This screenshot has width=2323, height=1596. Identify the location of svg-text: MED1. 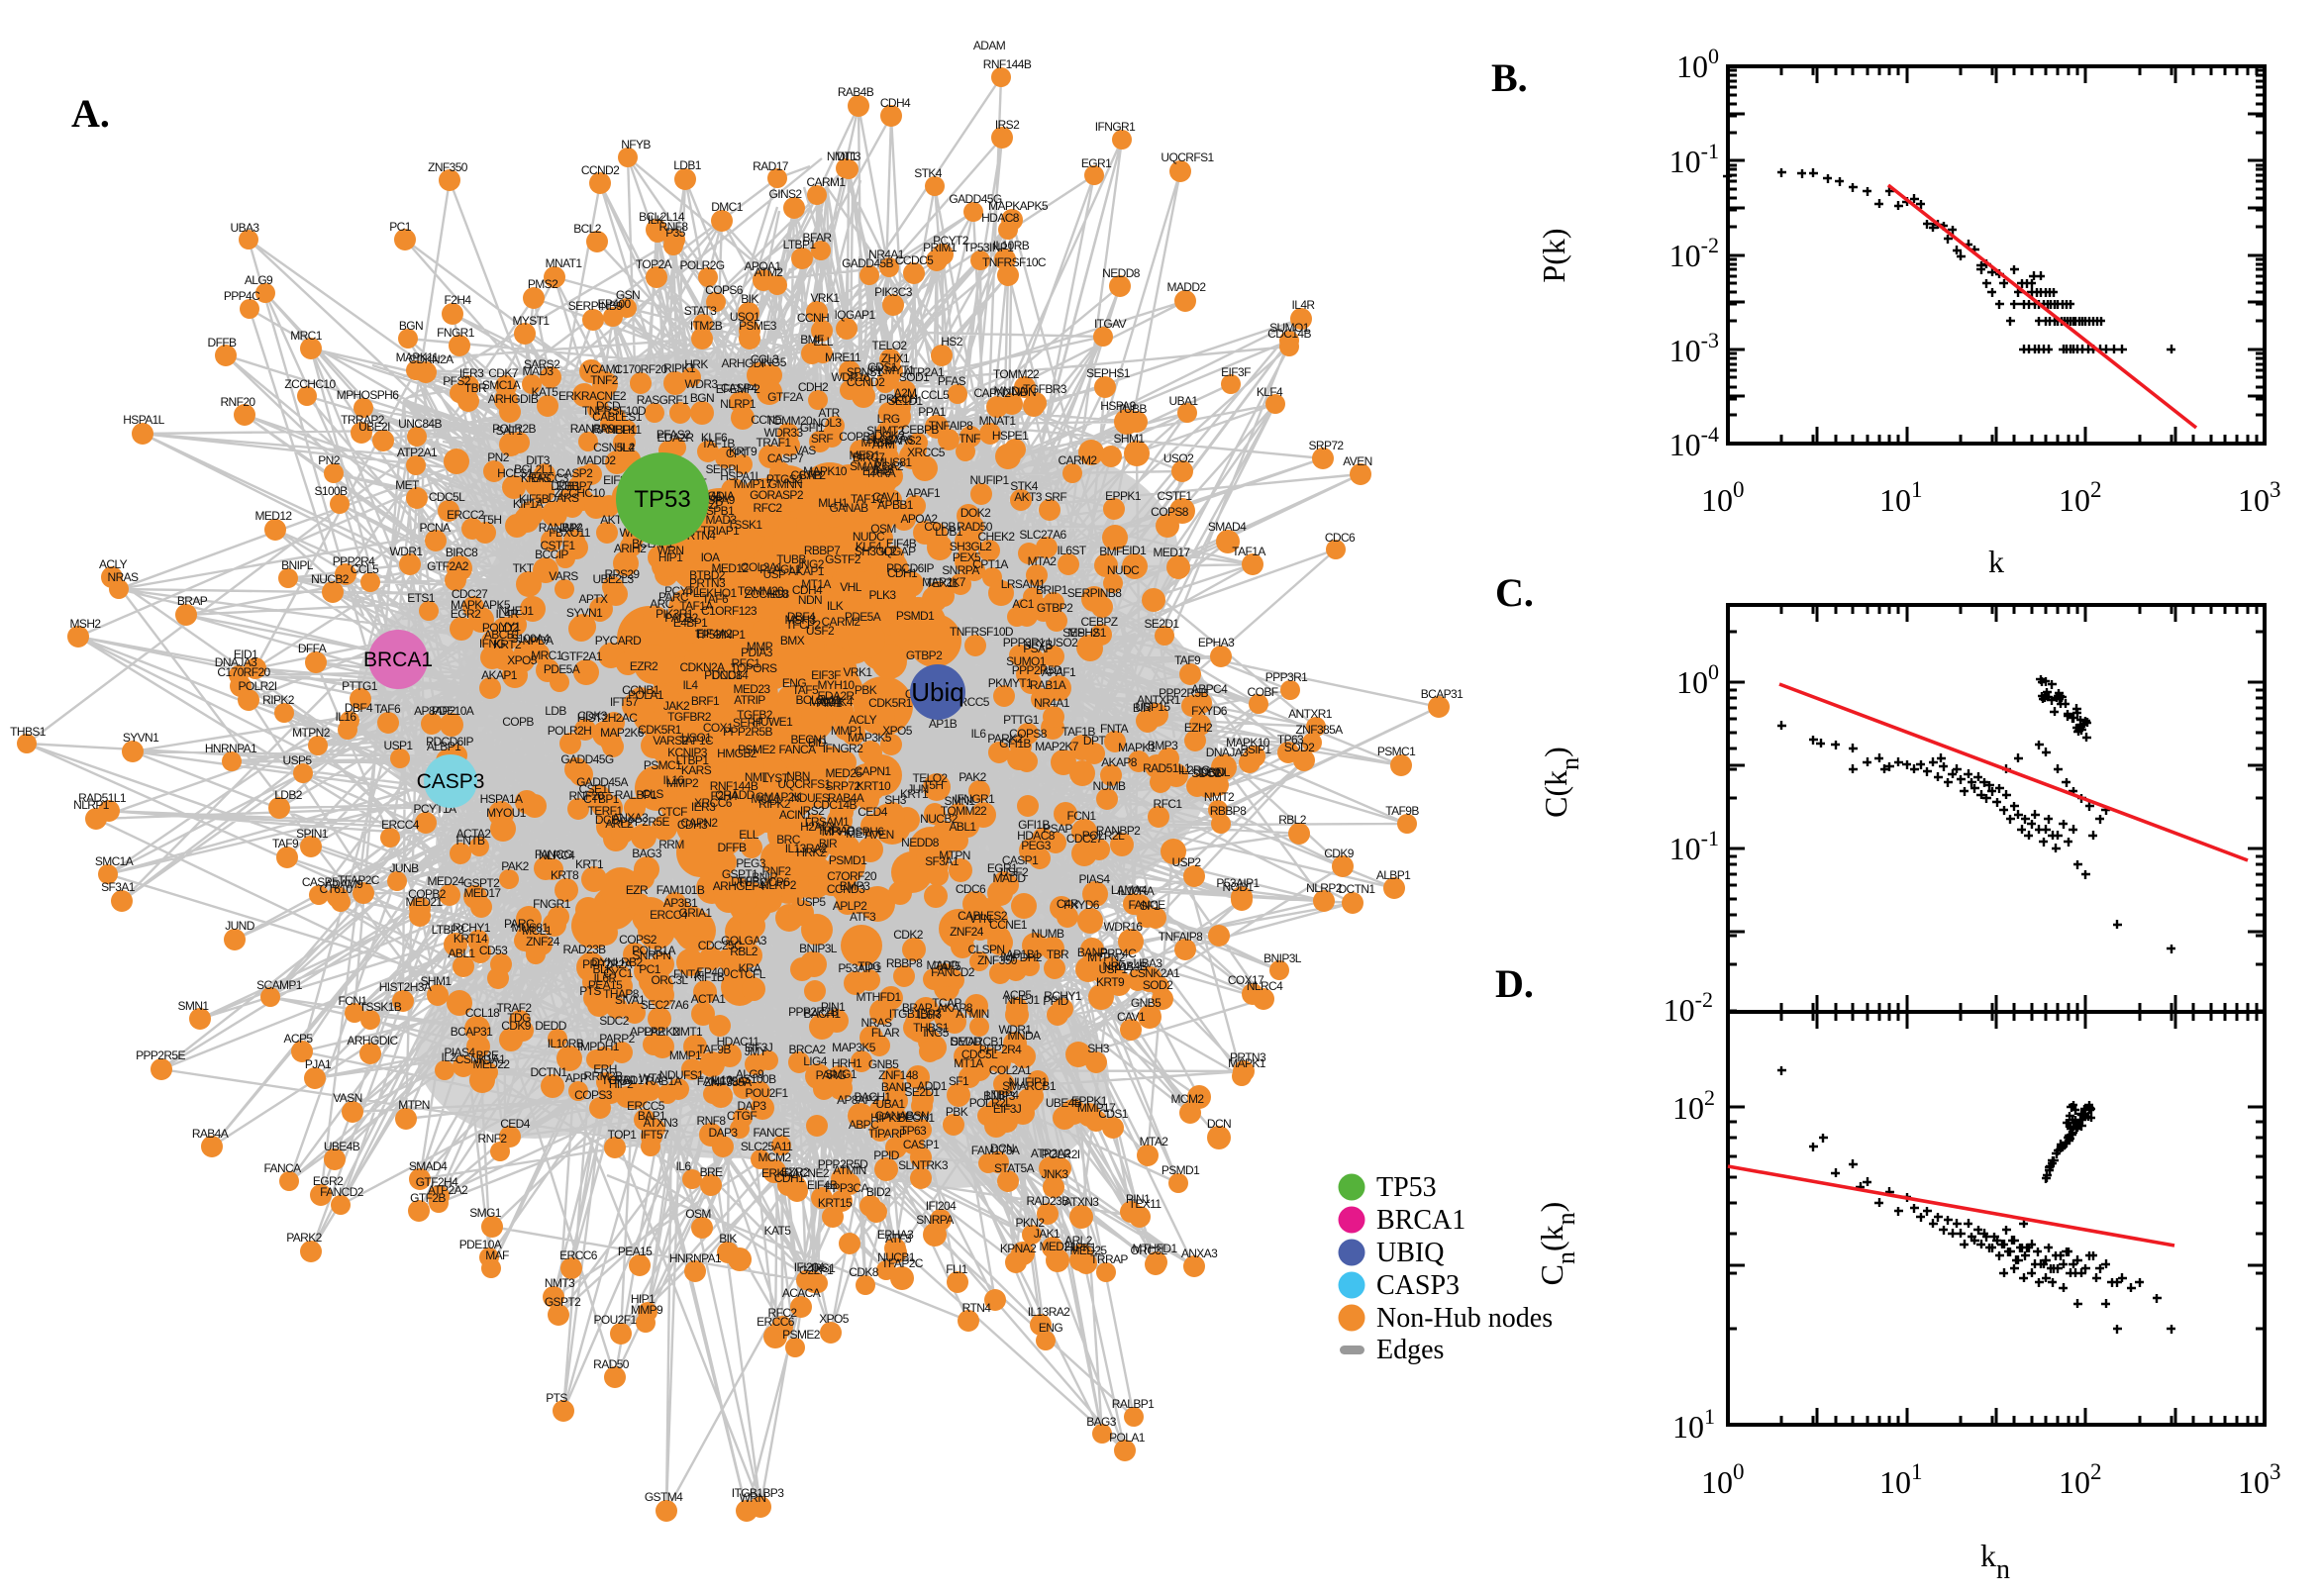
(865, 455).